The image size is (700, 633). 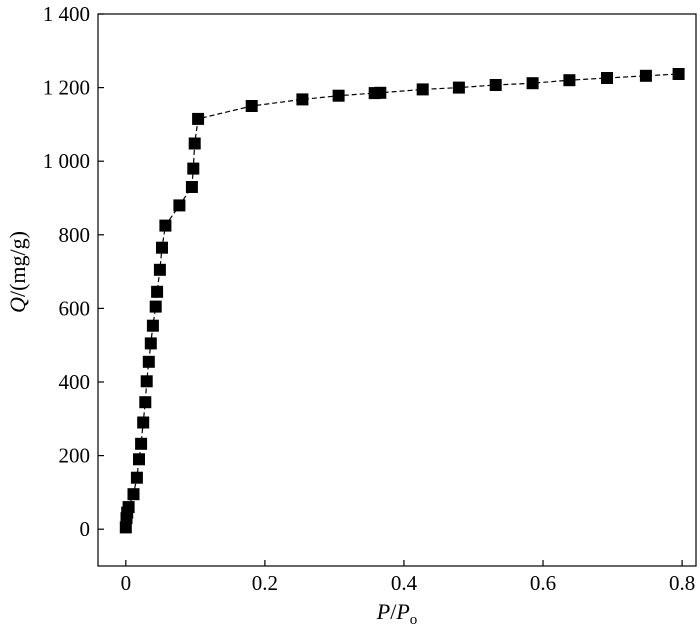 What do you see at coordinates (75, 235) in the screenshot?
I see `y-tick-label: 800` at bounding box center [75, 235].